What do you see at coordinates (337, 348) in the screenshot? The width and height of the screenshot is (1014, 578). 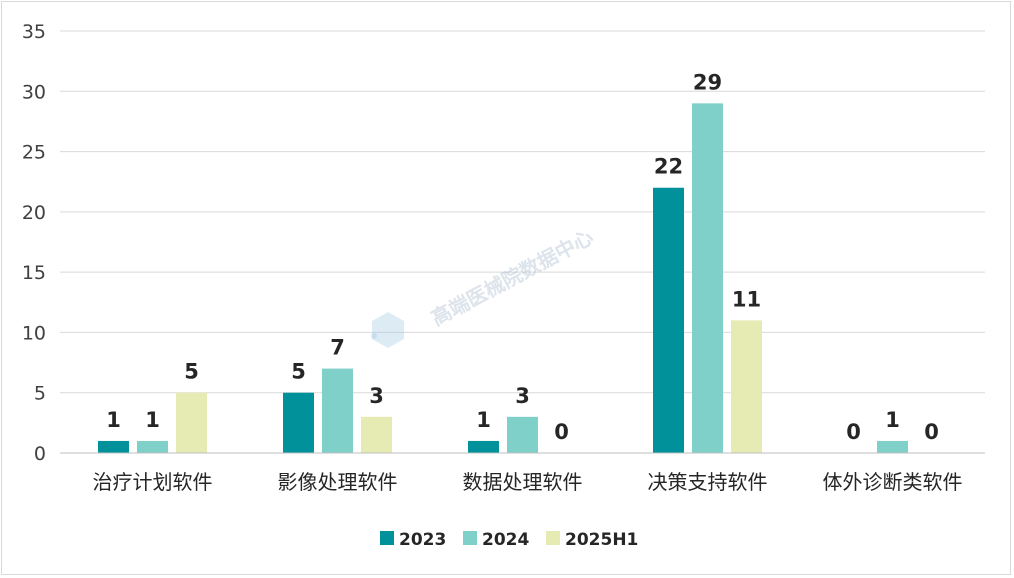 I see `data-label: 7` at bounding box center [337, 348].